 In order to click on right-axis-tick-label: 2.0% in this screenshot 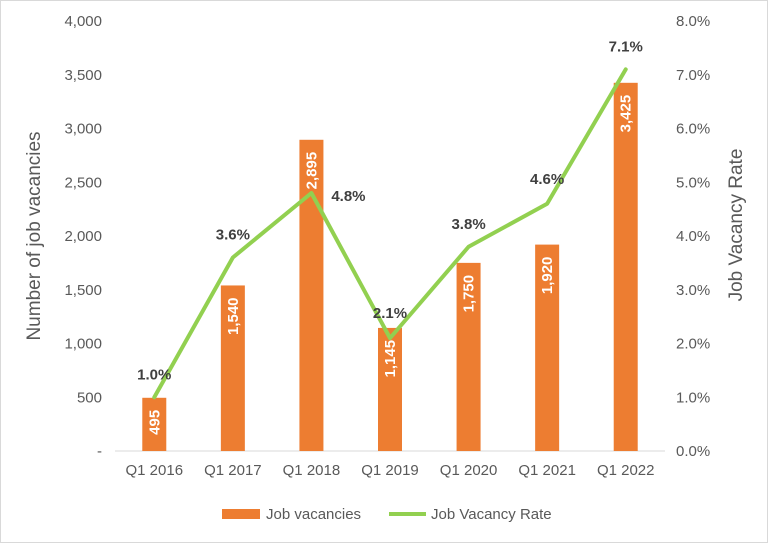, I will do `click(693, 344)`.